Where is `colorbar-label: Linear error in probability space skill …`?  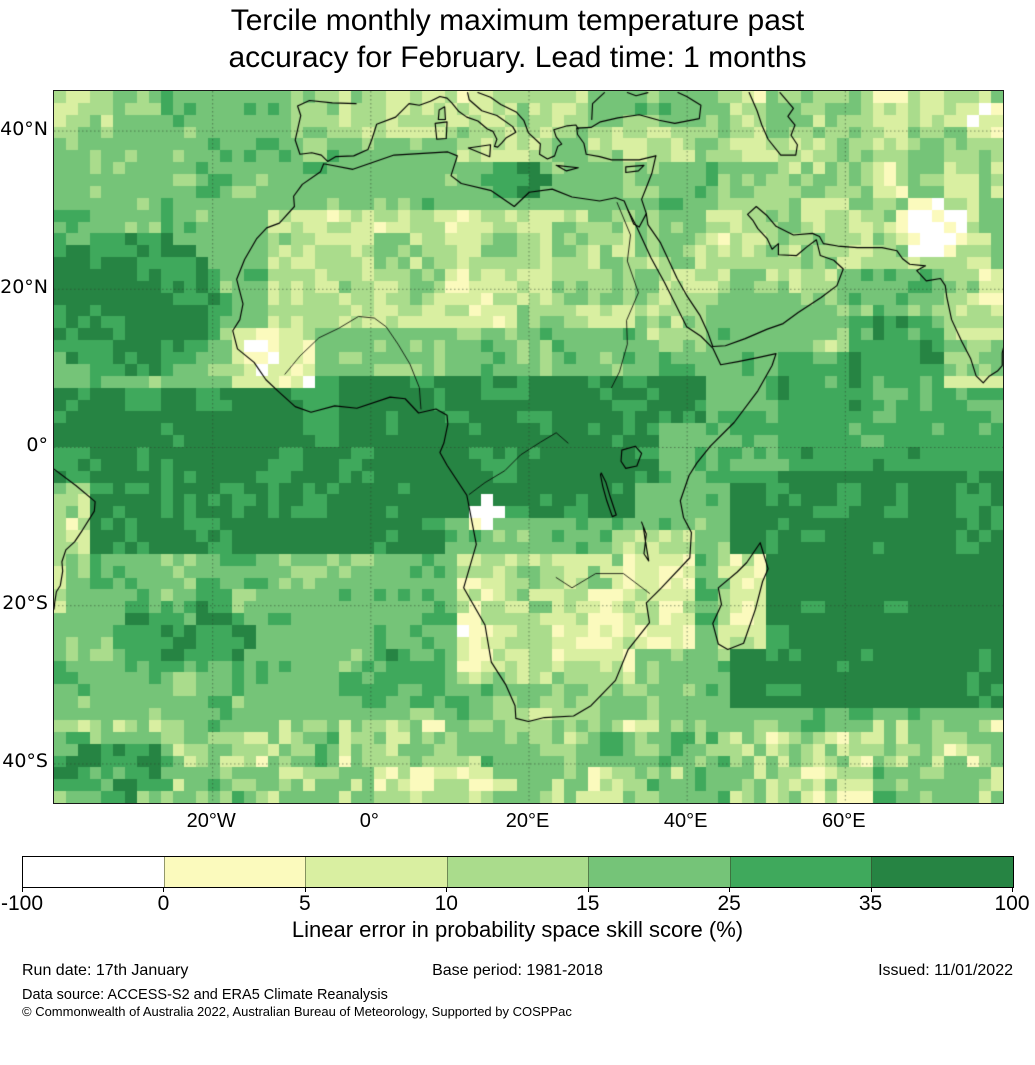 colorbar-label: Linear error in probability space skill … is located at coordinates (517, 929).